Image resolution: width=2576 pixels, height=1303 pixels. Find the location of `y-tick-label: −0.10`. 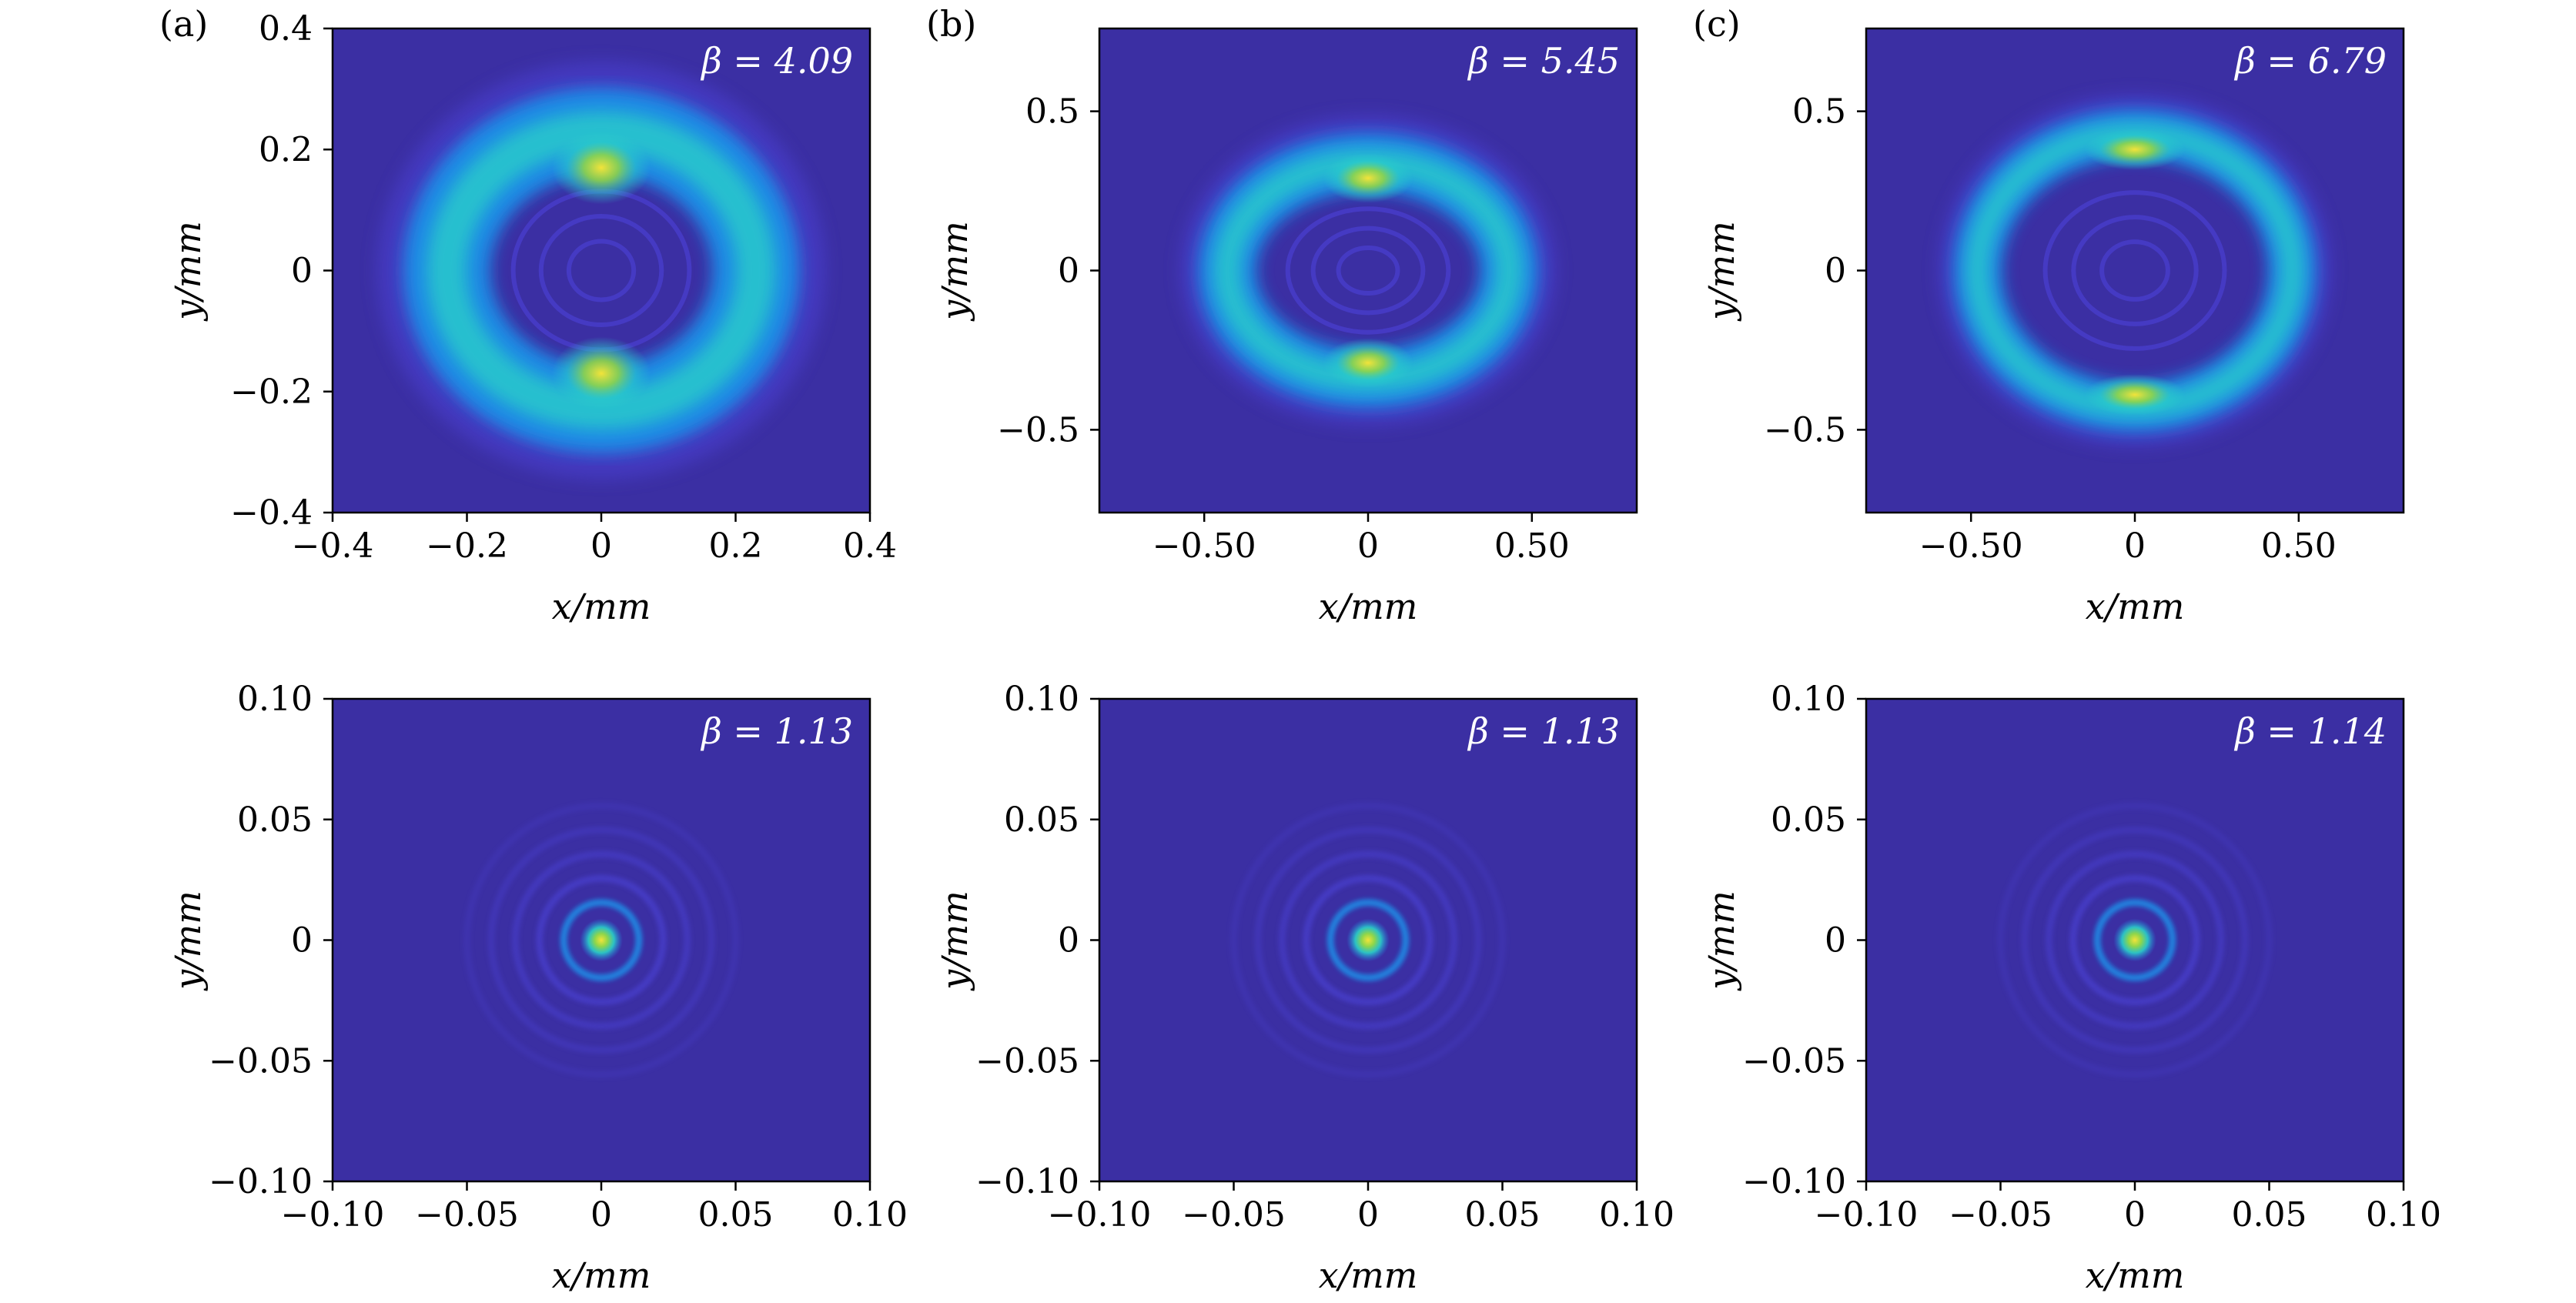

y-tick-label: −0.10 is located at coordinates (261, 1181).